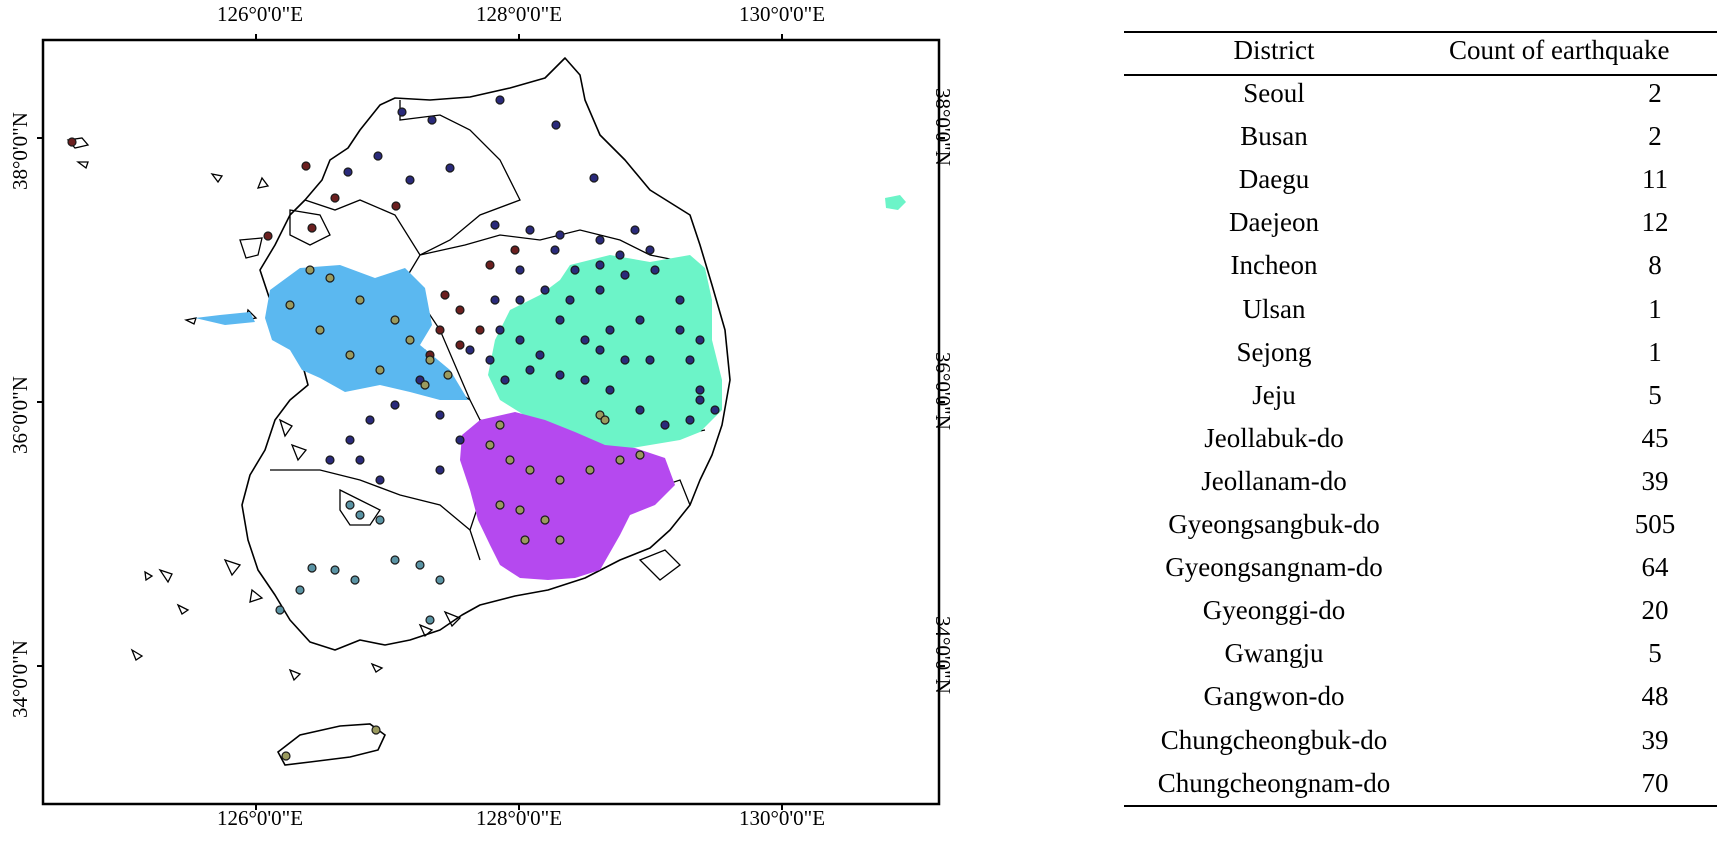 Image resolution: width=1717 pixels, height=846 pixels. Describe the element at coordinates (1274, 480) in the screenshot. I see `table-row-district: Jeollanam-do` at that location.